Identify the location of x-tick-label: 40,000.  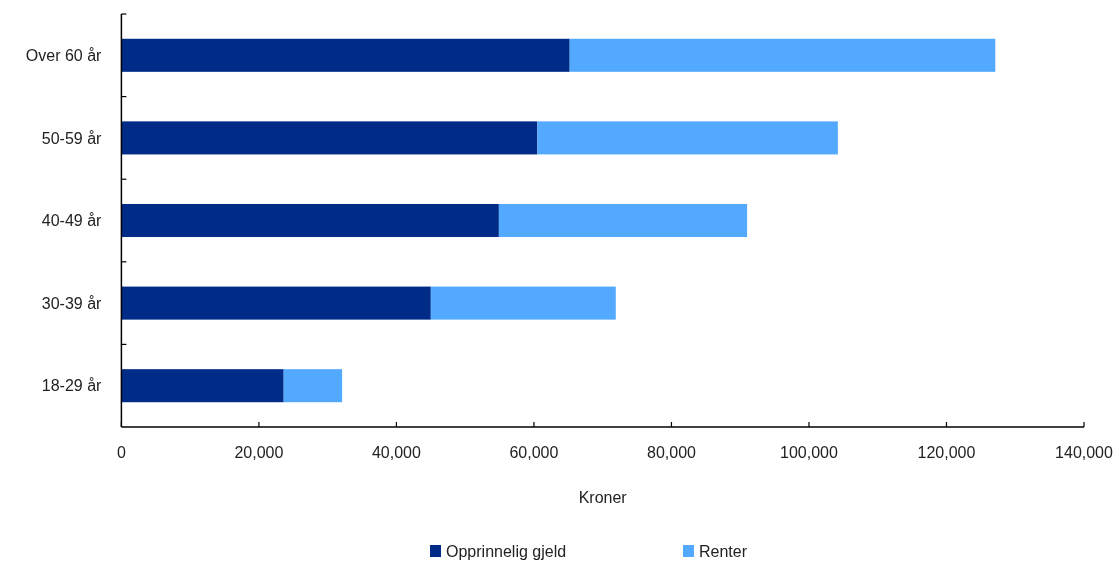
(396, 452).